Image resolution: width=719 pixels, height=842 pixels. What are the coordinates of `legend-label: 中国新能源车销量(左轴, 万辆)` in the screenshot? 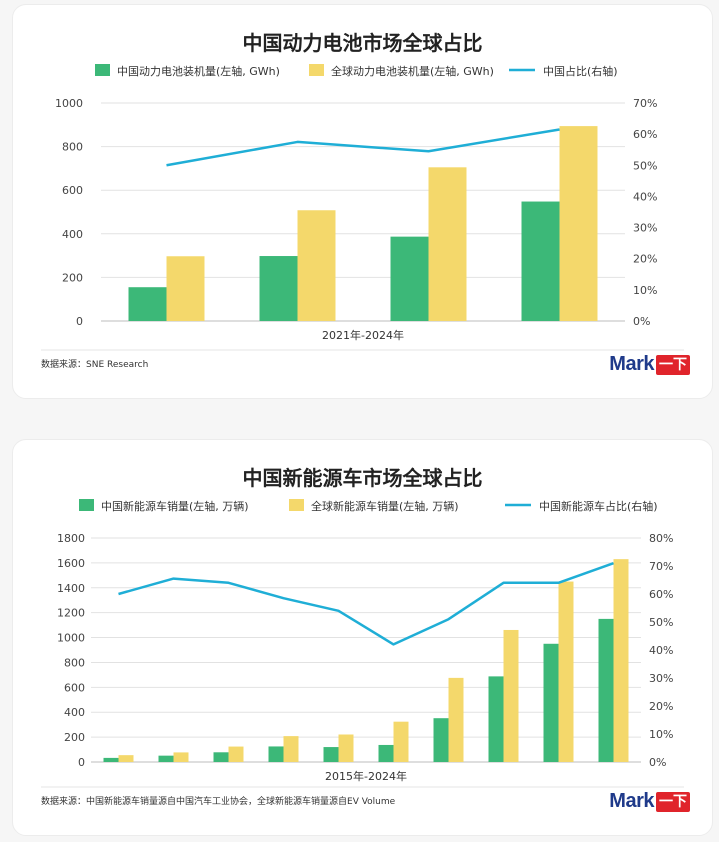 It's located at (175, 506).